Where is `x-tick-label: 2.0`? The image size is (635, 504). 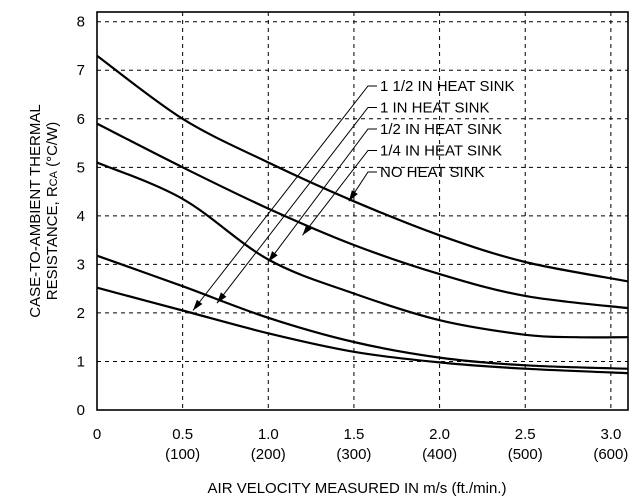 x-tick-label: 2.0 is located at coordinates (439, 434).